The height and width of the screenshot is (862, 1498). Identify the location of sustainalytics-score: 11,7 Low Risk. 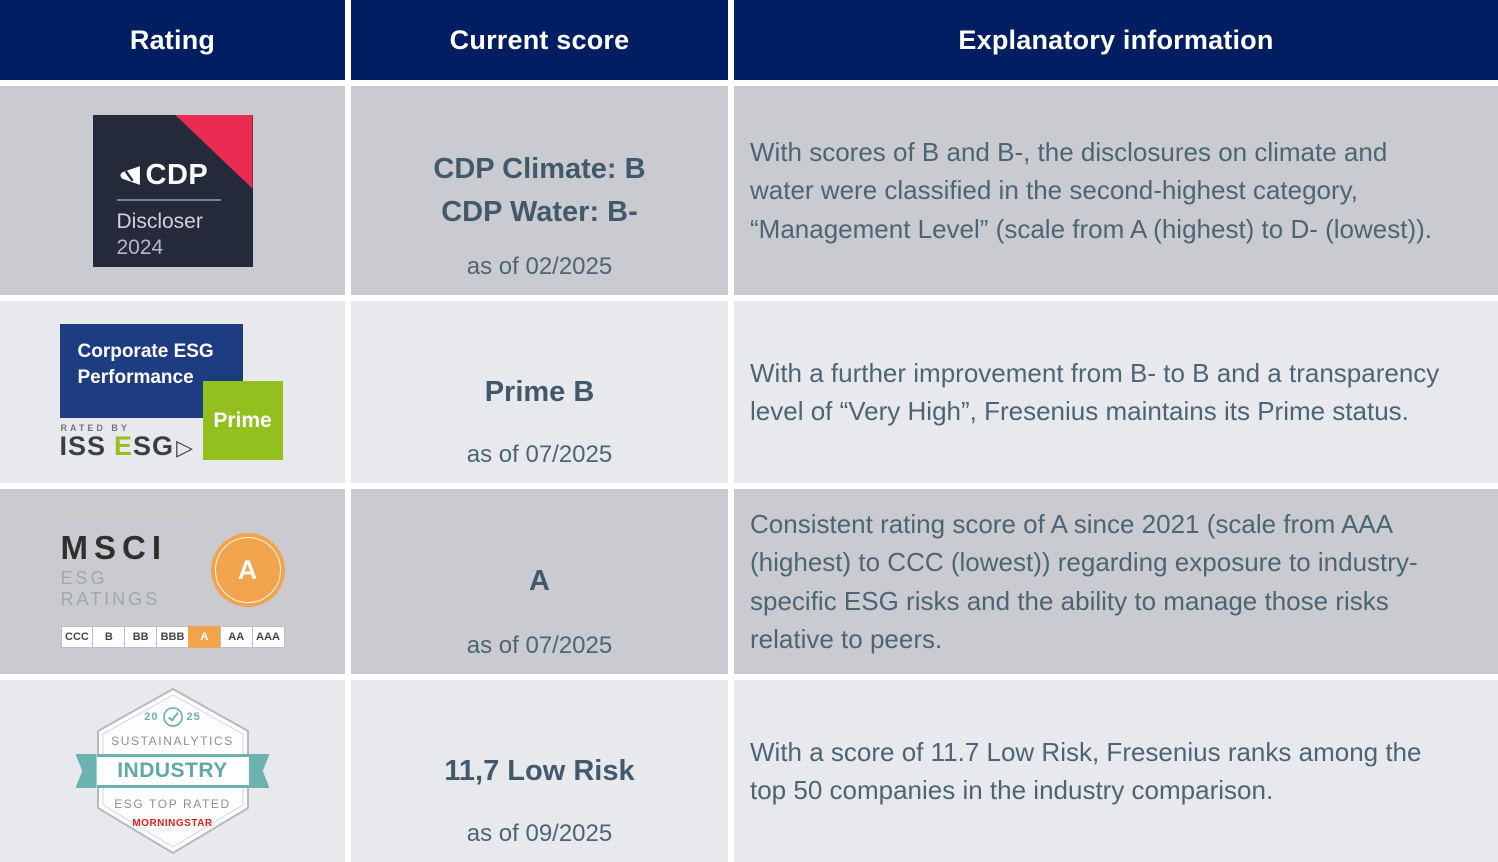
(539, 771).